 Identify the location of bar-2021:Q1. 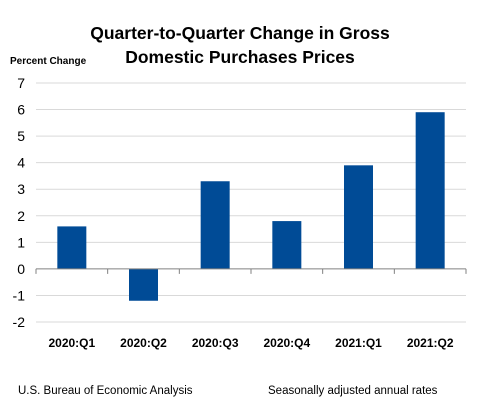
(358, 217).